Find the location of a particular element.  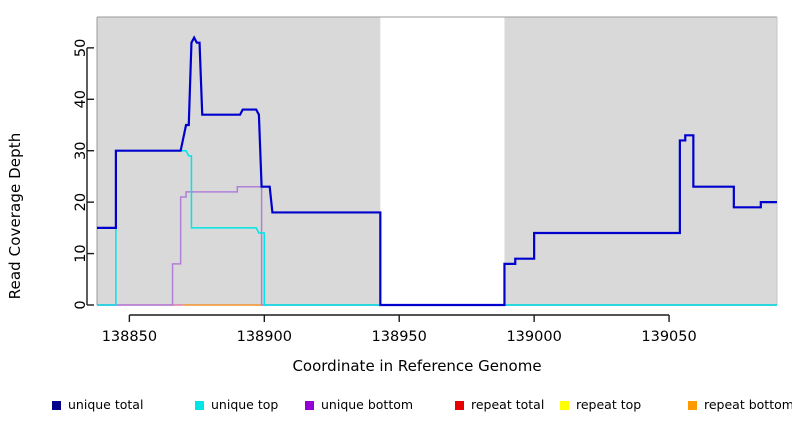

x-axis-title-text: Coordinate in Reference Genome is located at coordinates (417, 366).